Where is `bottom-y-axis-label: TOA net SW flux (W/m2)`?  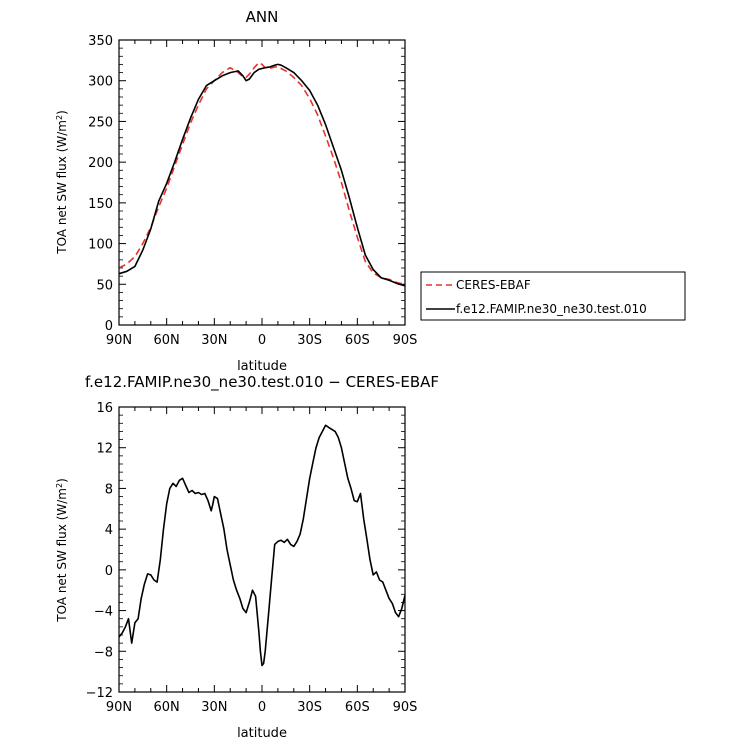 bottom-y-axis-label: TOA net SW flux (W/m2) is located at coordinates (62, 550).